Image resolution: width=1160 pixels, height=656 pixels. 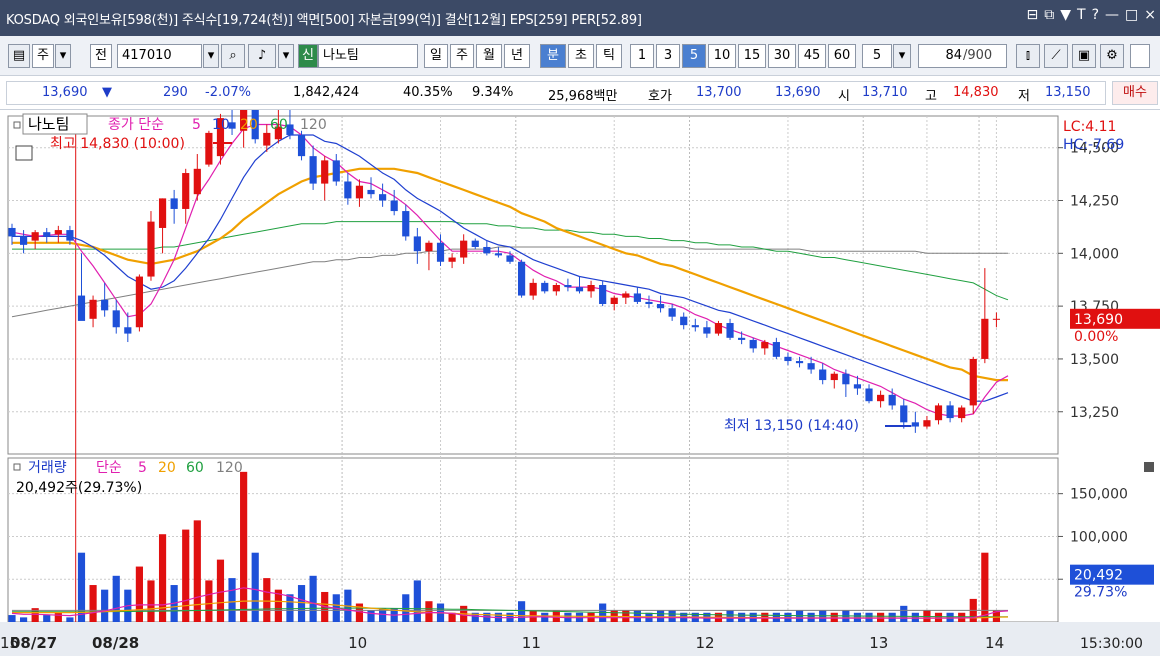 I want to click on window-controls: ⊟ ⧉ ▼ T ? — □ ×, so click(x=1091, y=15).